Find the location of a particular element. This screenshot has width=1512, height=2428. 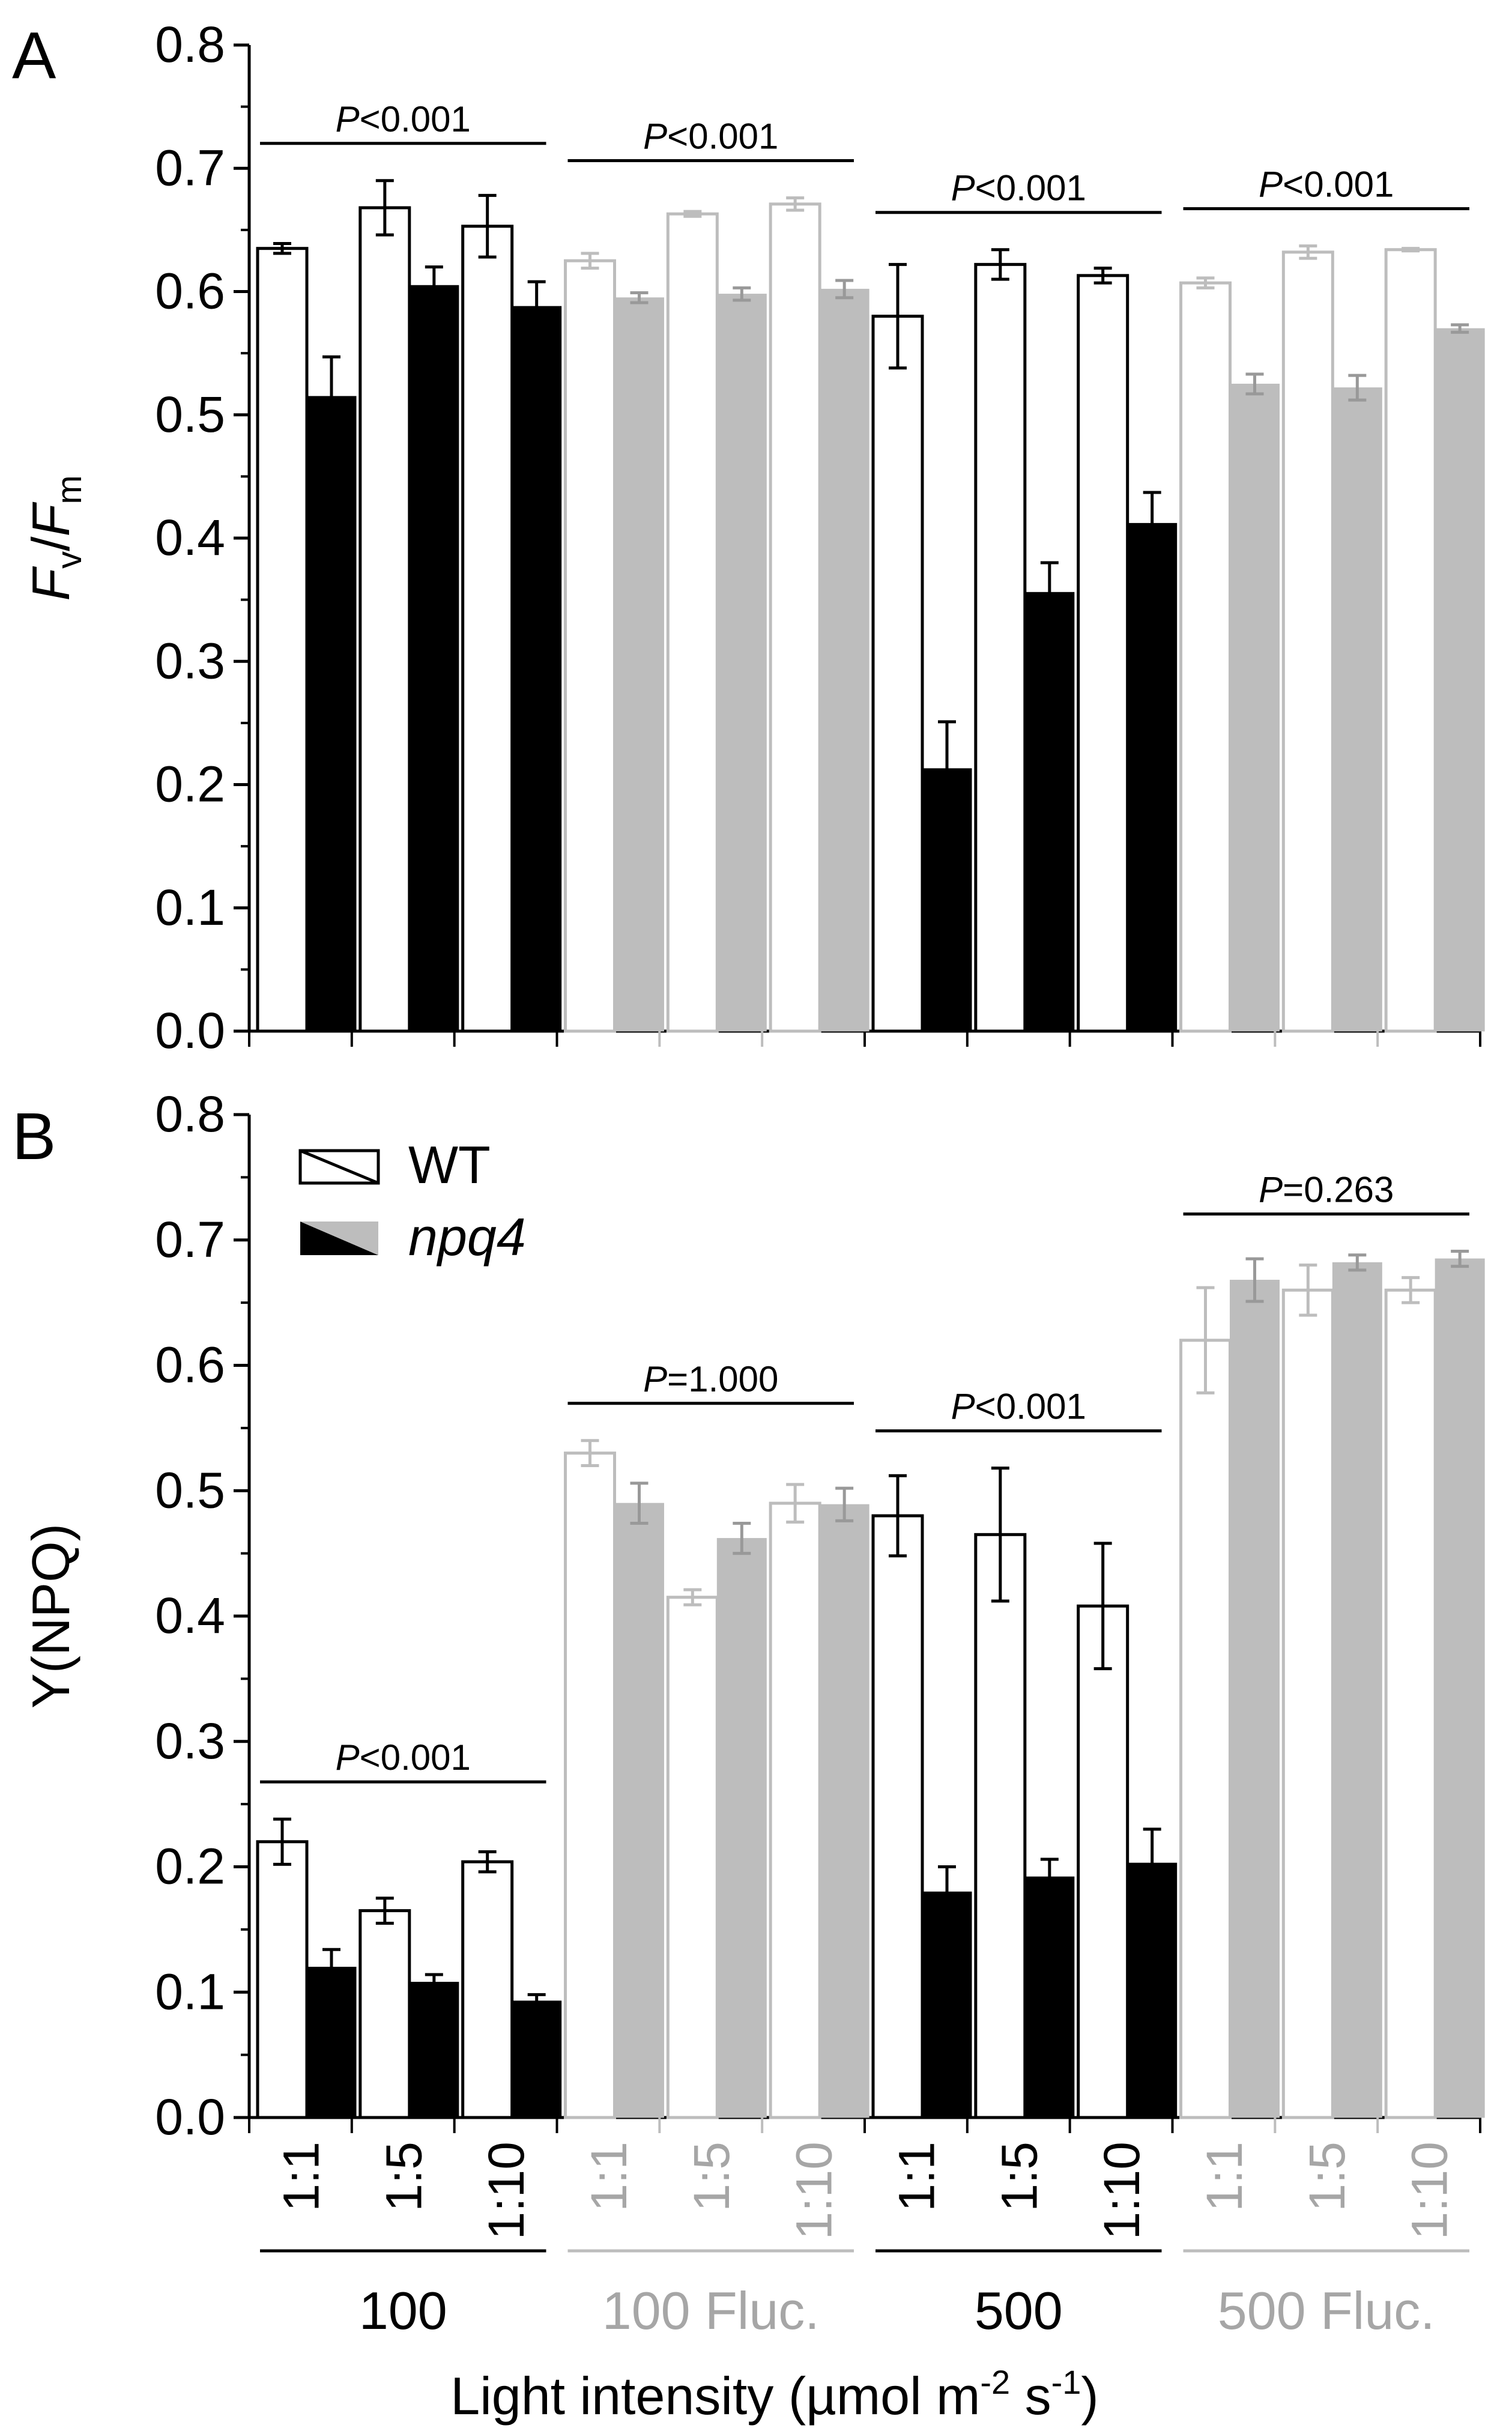

y-axis-title: Y(NPQ) is located at coordinates (50, 1616).